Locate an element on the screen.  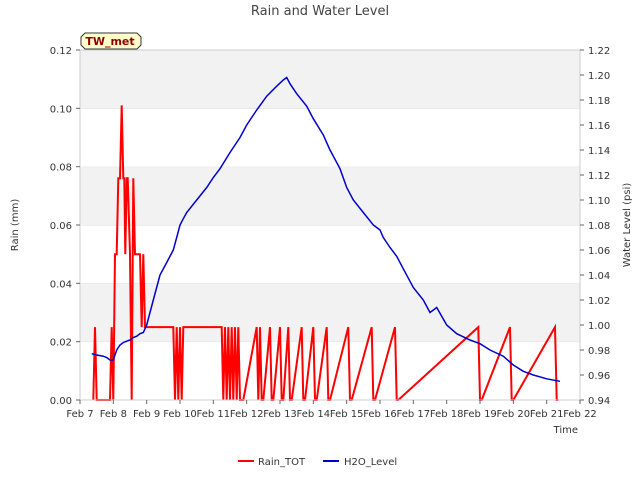
x-tick-label: Feb 12 is located at coordinates (247, 414).